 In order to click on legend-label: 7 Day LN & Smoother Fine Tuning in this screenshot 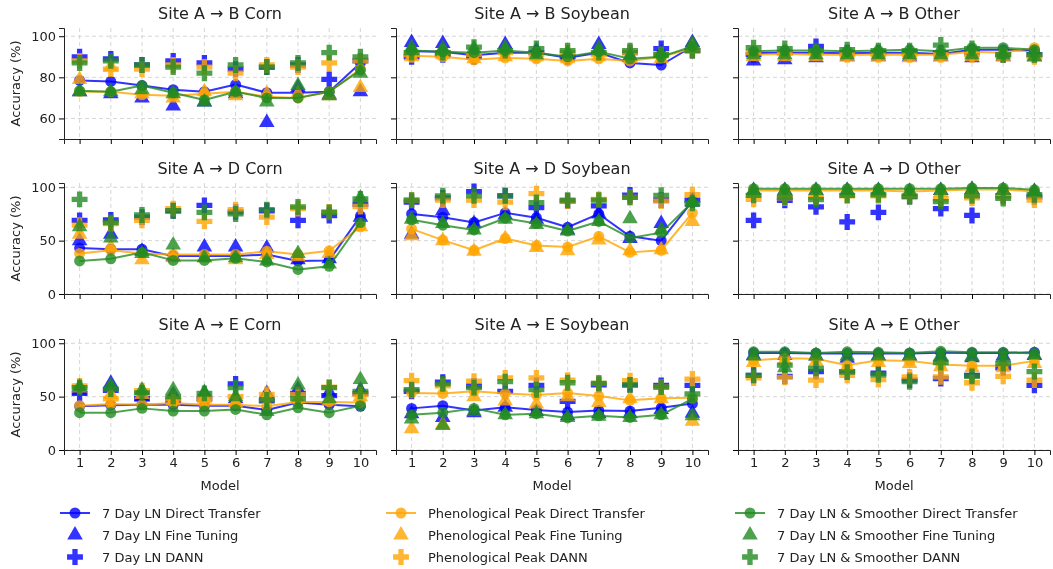, I will do `click(886, 535)`.